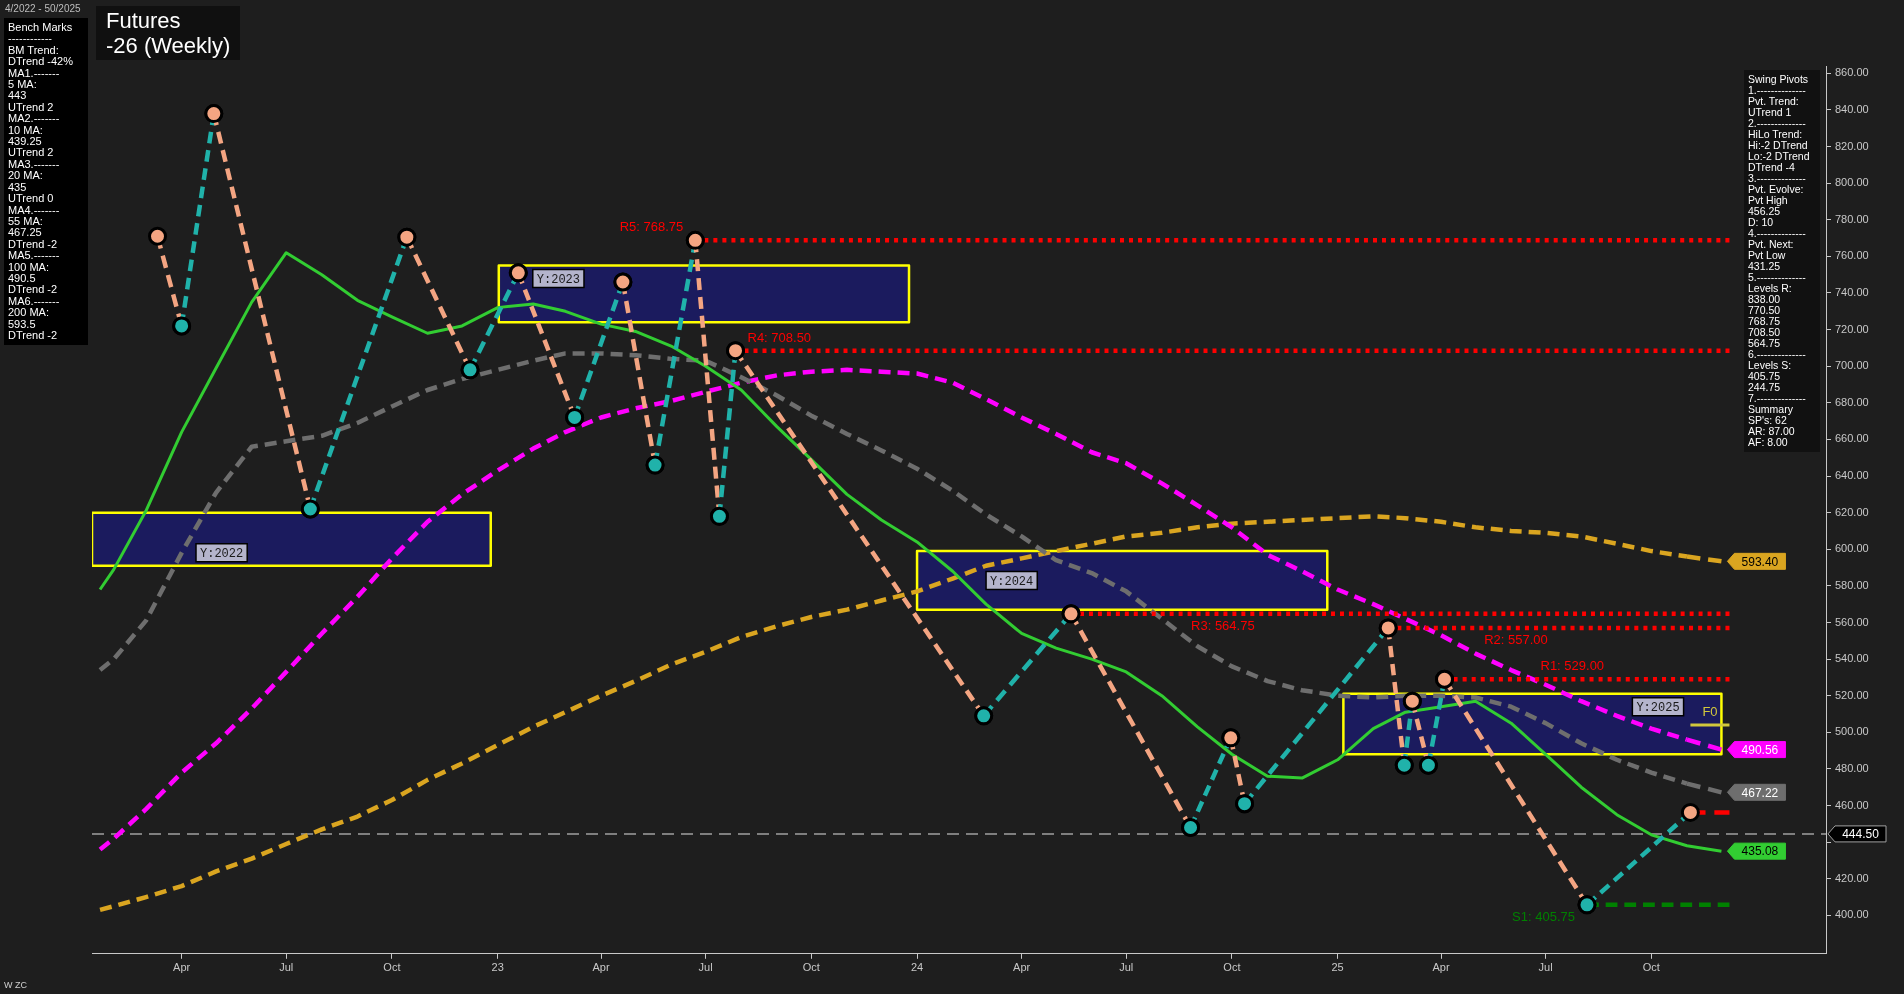 The image size is (1904, 994). Describe the element at coordinates (558, 279) in the screenshot. I see `series-label: Y:2023` at that location.